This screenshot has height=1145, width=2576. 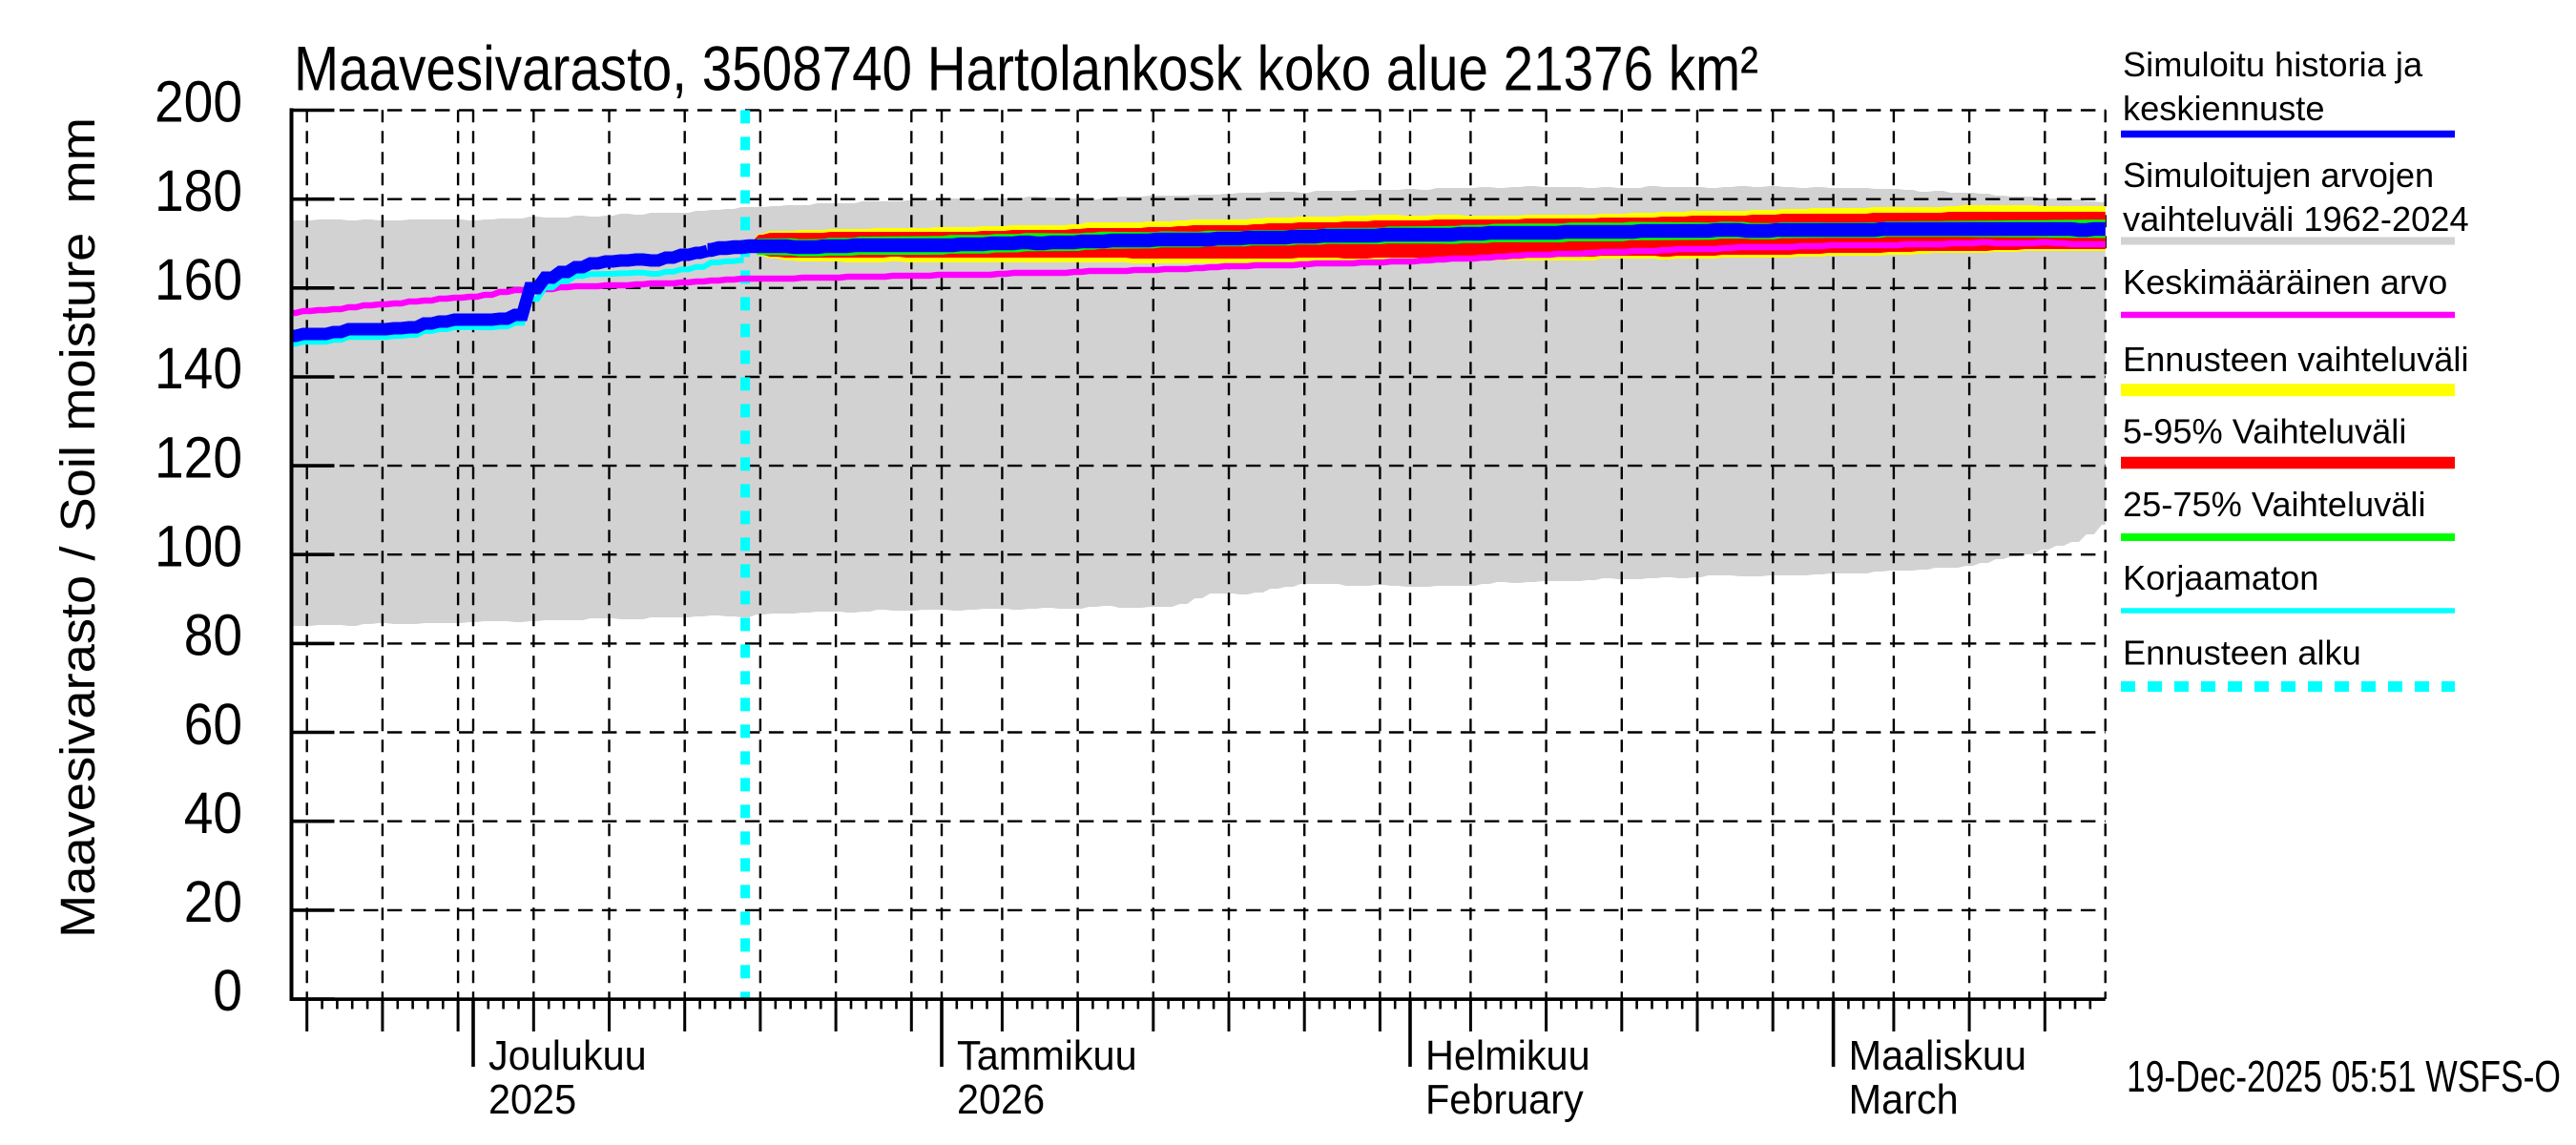 I want to click on svg-text: vaihteluväli 1962-2024, so click(x=2296, y=219).